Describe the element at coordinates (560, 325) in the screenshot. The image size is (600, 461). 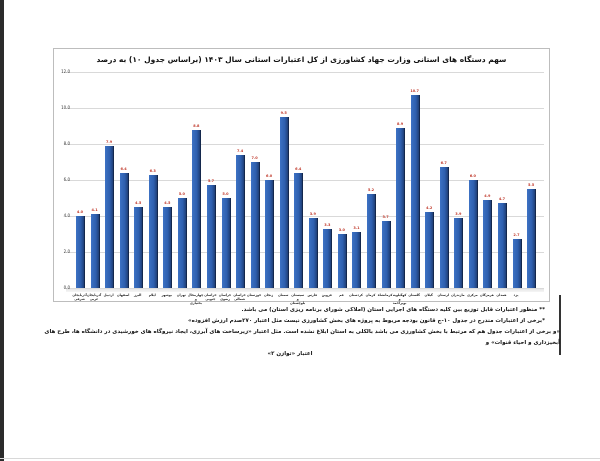
I see `notes-side-rule` at that location.